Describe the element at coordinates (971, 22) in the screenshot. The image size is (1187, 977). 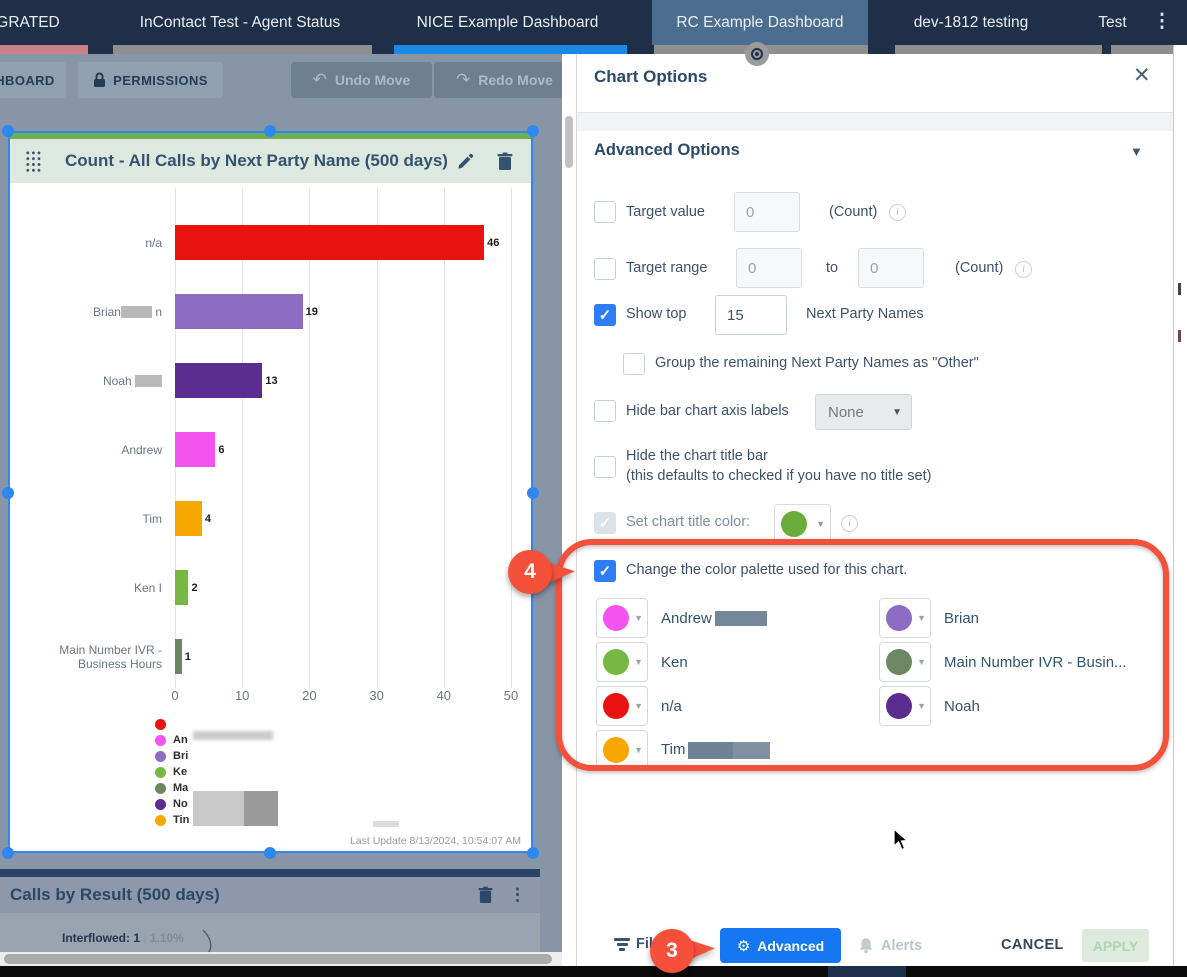
I see `tab-dev-1812-testing: dev-1812 testing` at that location.